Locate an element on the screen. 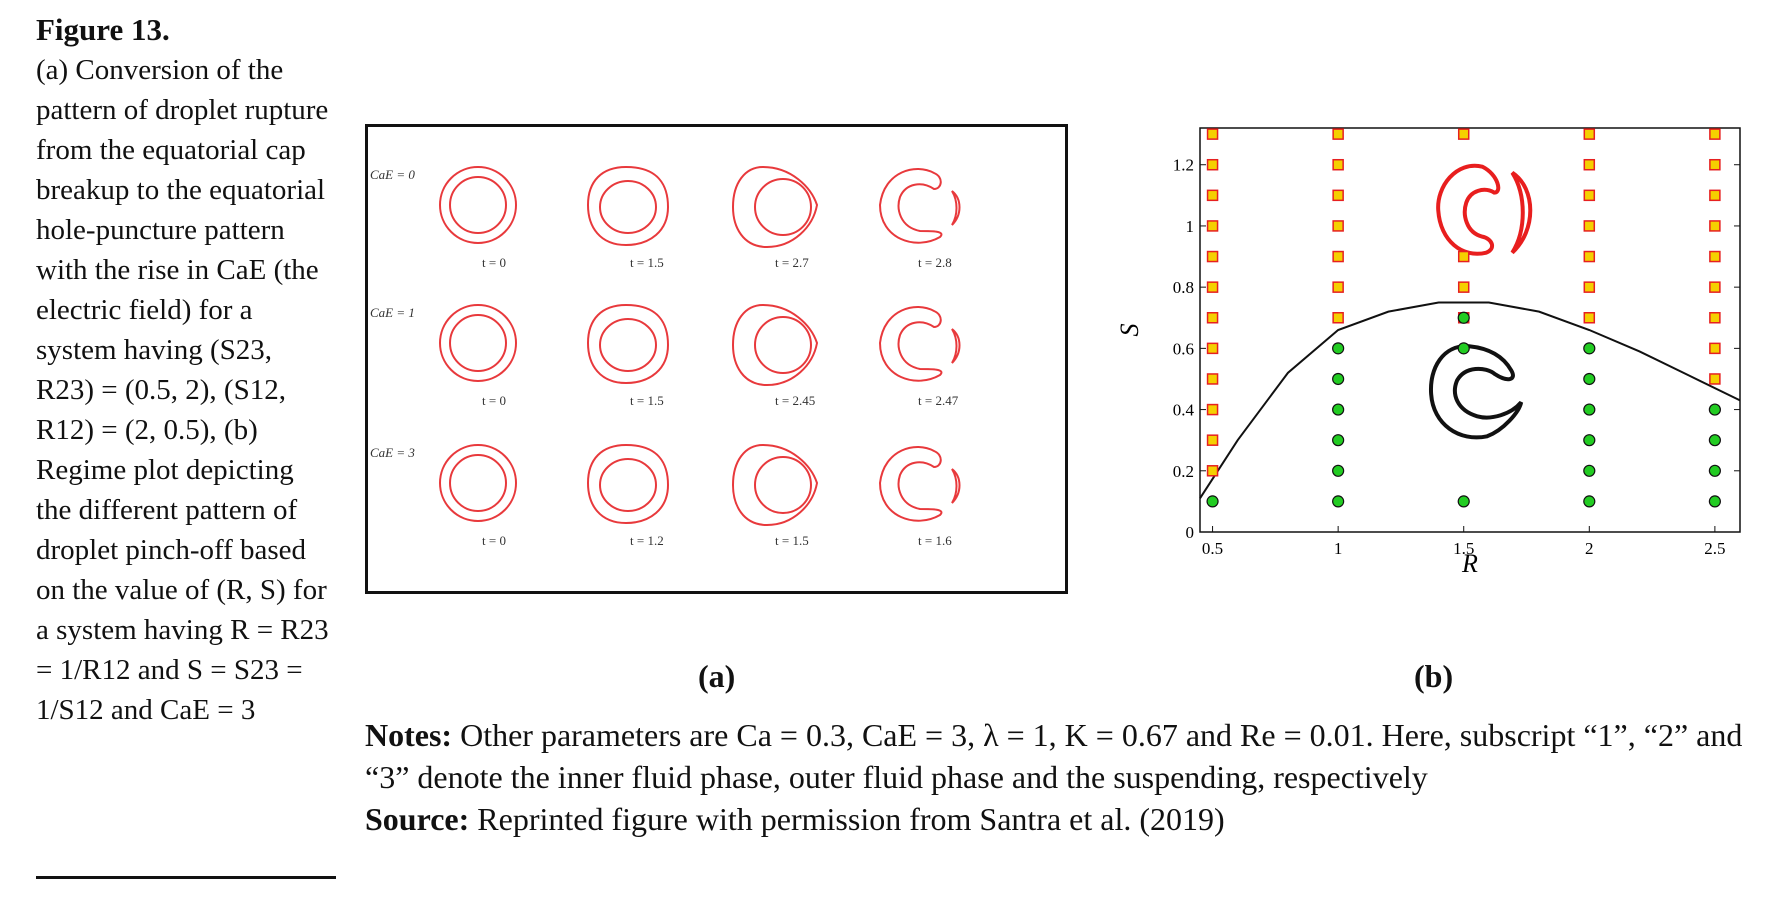 The height and width of the screenshot is (906, 1780). y-tick-label: 0.4 is located at coordinates (1184, 410).